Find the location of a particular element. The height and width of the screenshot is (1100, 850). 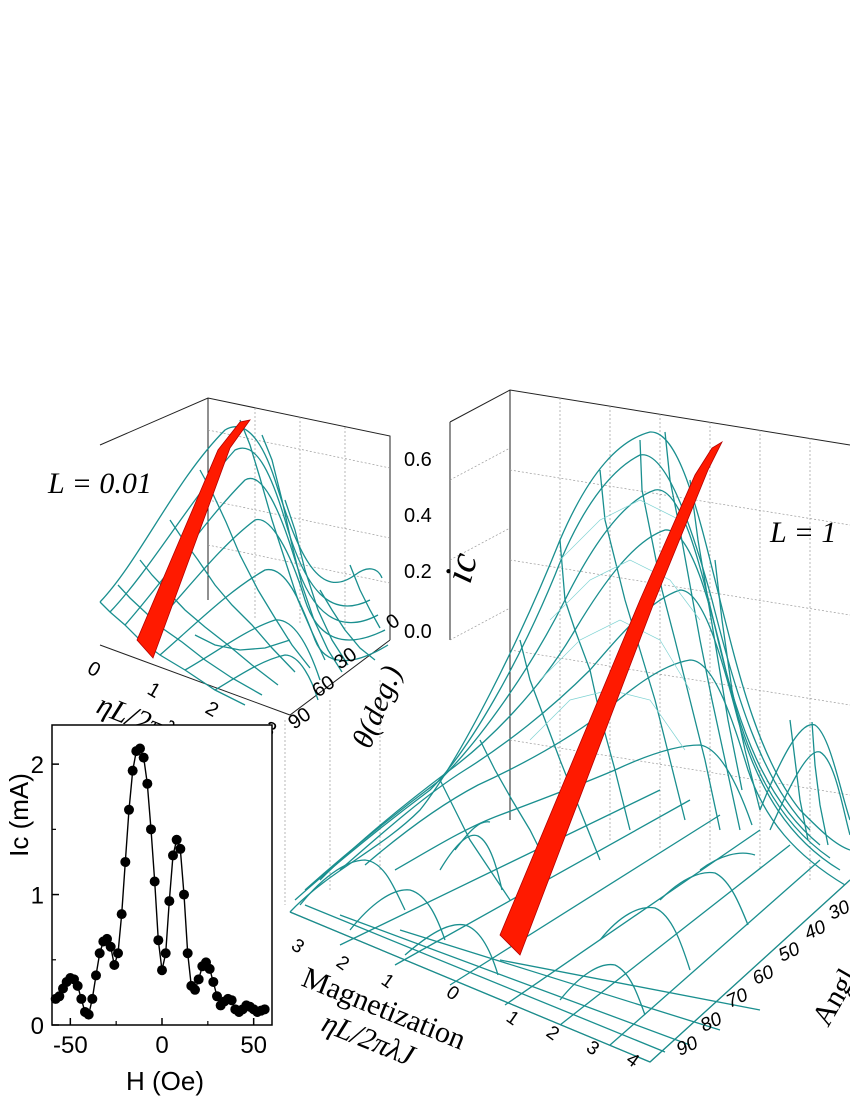

small-theta-tick: 0 is located at coordinates (393, 622).